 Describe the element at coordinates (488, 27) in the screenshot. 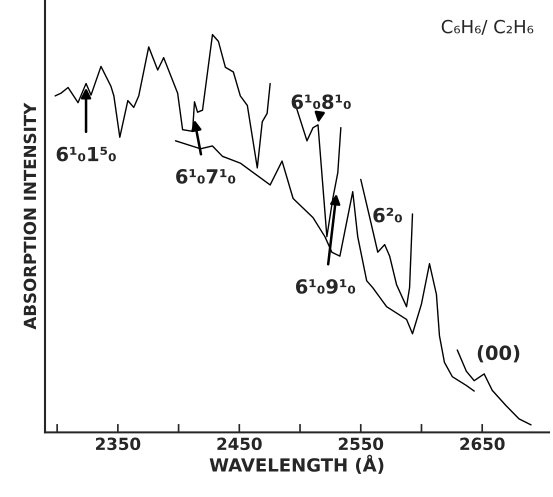

I see `chart-title: C₆H₆/ C₂H₆` at that location.